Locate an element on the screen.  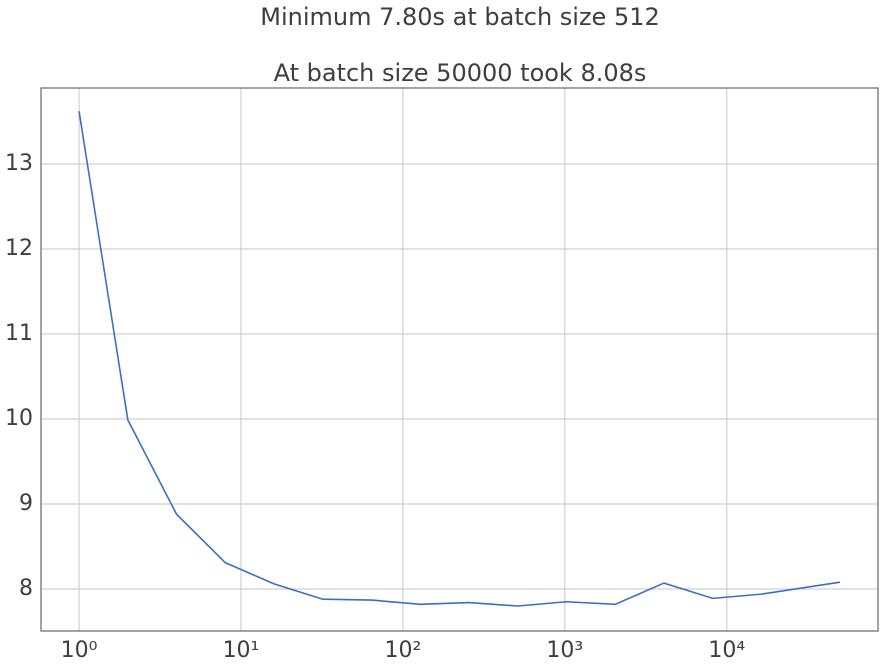
x-tick-label: 10² is located at coordinates (403, 650).